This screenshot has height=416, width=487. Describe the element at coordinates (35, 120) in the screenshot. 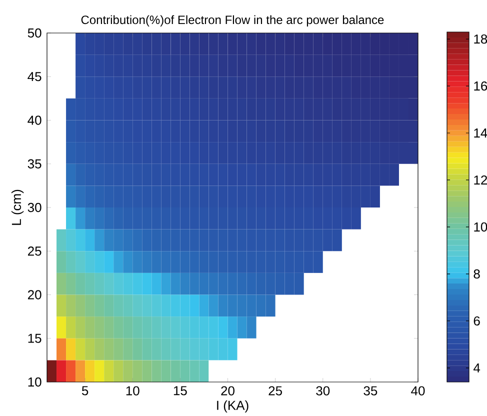

I see `y-tick-label: 40` at that location.